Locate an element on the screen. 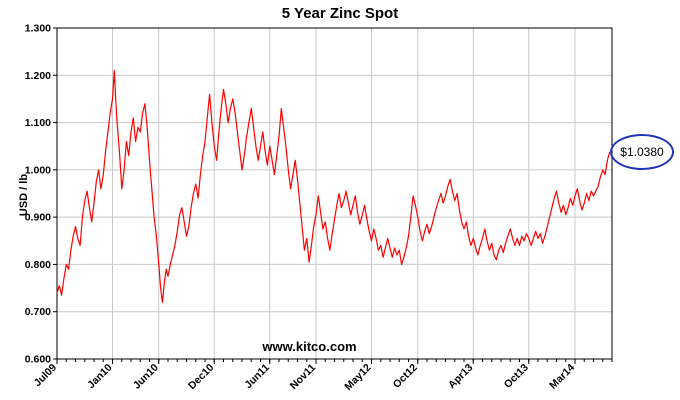 The image size is (680, 400). x-tick-label: Apr13 is located at coordinates (461, 377).